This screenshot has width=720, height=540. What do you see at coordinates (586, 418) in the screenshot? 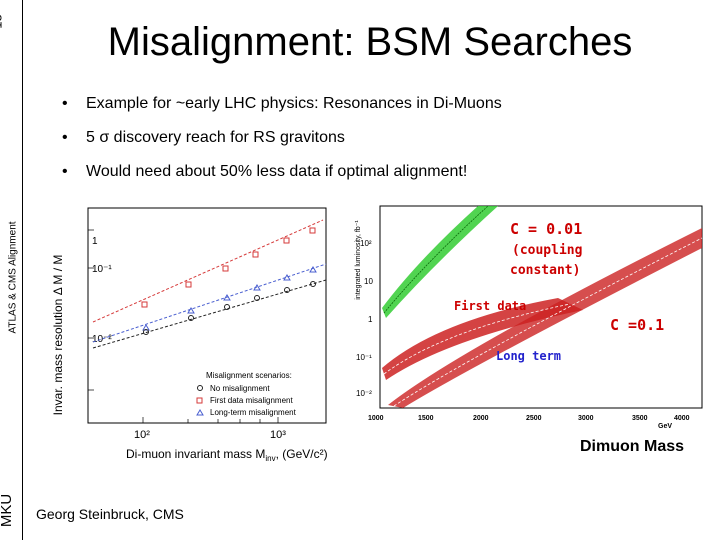
I see `x-tick-label: 3000` at bounding box center [586, 418].